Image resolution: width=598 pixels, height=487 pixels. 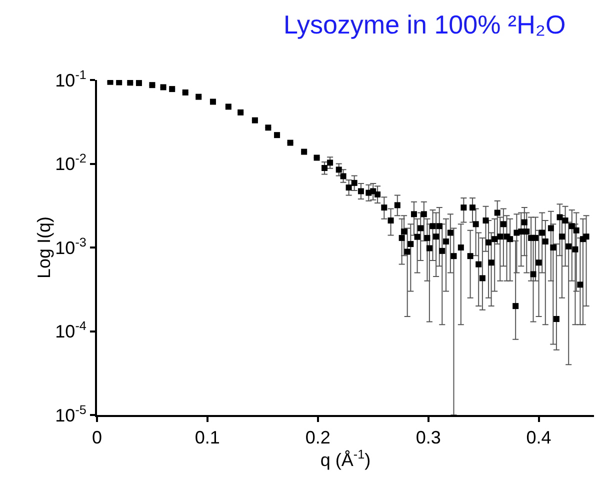 What do you see at coordinates (539, 438) in the screenshot?
I see `x-tick-label: 0.4` at bounding box center [539, 438].